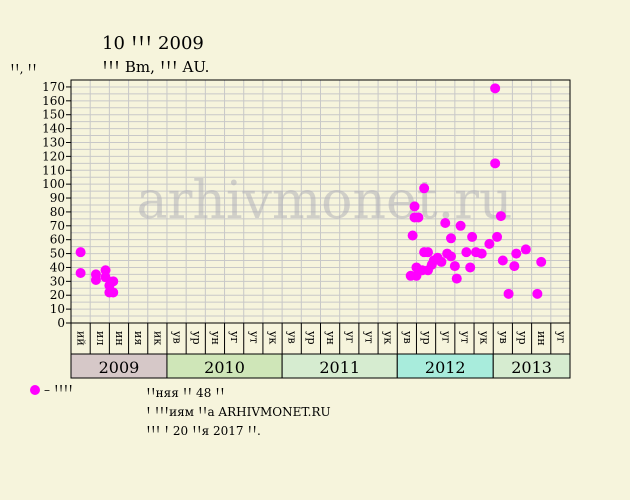 The image size is (630, 500). I want to click on year-label: 2013, so click(531, 367).